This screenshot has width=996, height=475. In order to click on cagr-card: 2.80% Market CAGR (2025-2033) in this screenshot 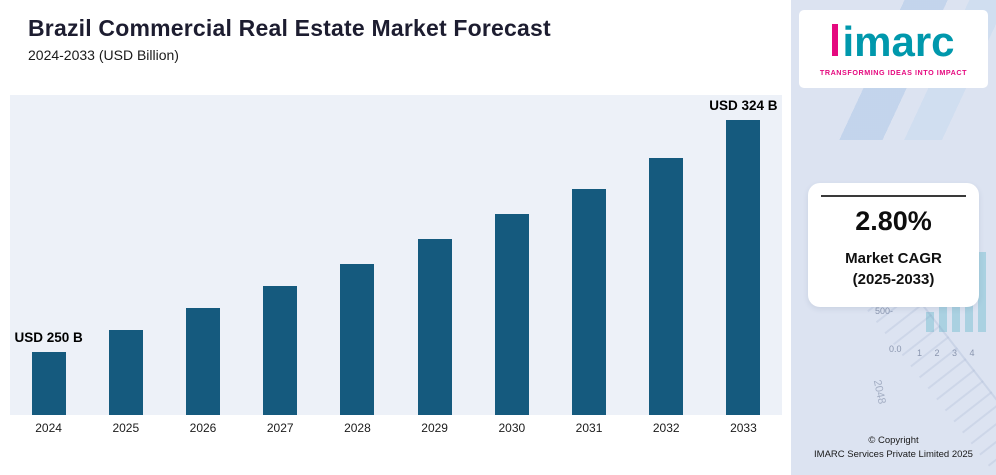, I will do `click(893, 245)`.